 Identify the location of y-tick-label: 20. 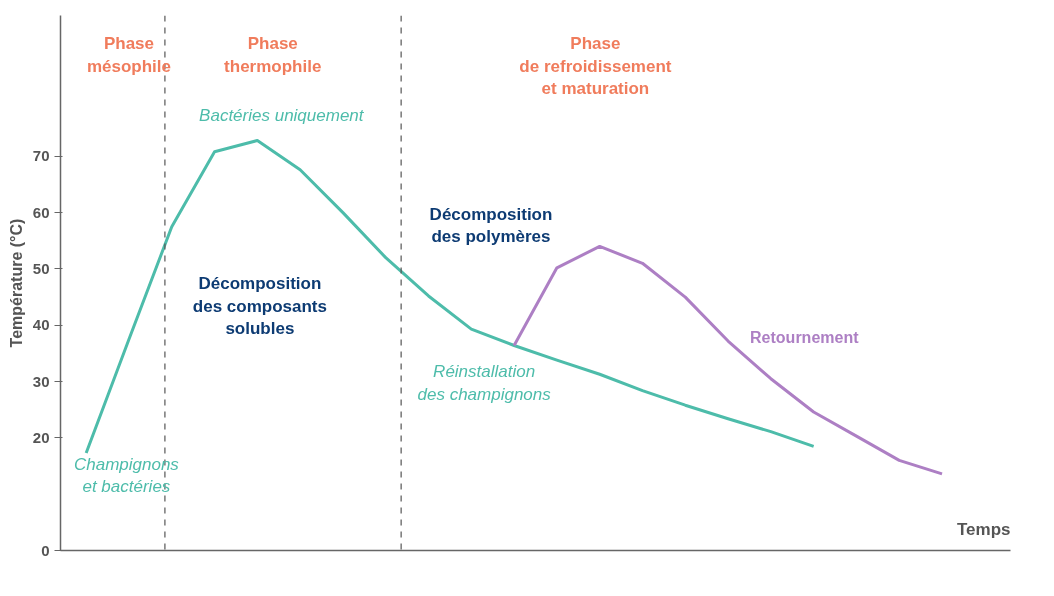
(41, 437).